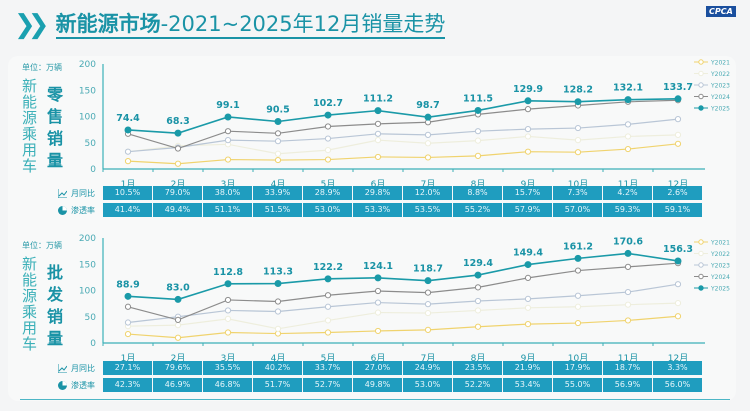  What do you see at coordinates (177, 210) in the screenshot?
I see `table-cell-penetration: 49.4%` at bounding box center [177, 210].